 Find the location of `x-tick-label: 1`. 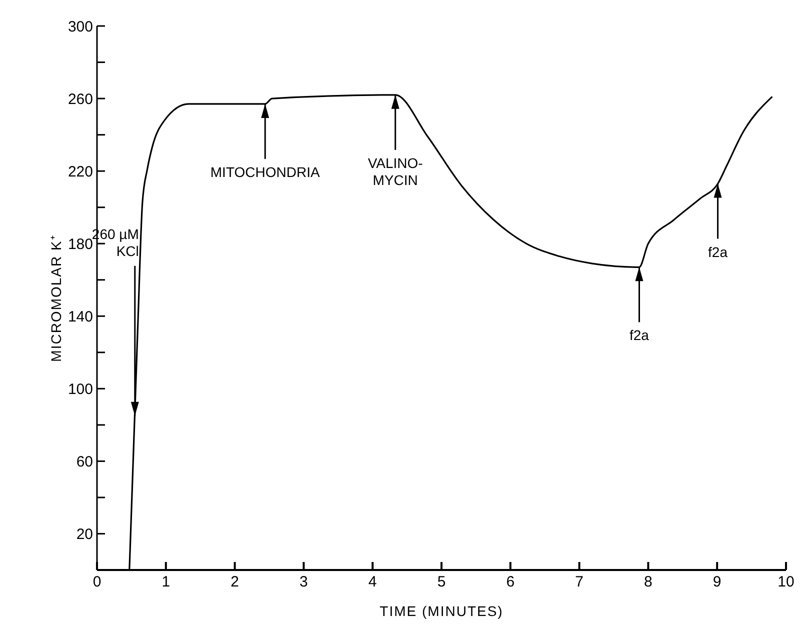

x-tick-label: 1 is located at coordinates (166, 582).